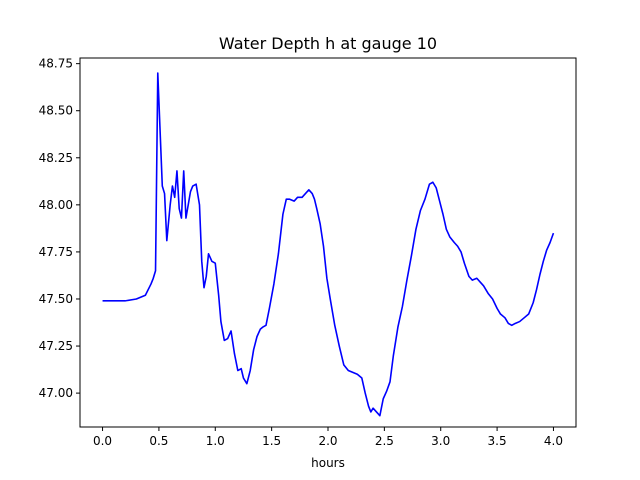 This screenshot has height=480, width=640. What do you see at coordinates (328, 43) in the screenshot?
I see `chart-title: Water Depth h at gauge 10` at bounding box center [328, 43].